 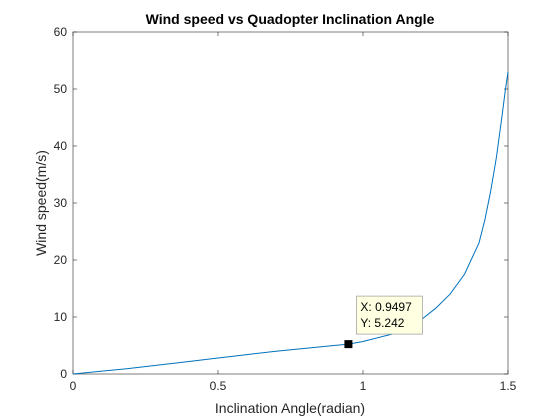 What do you see at coordinates (41, 203) in the screenshot?
I see `y-axis-label: Wind speed(m/s)` at bounding box center [41, 203].